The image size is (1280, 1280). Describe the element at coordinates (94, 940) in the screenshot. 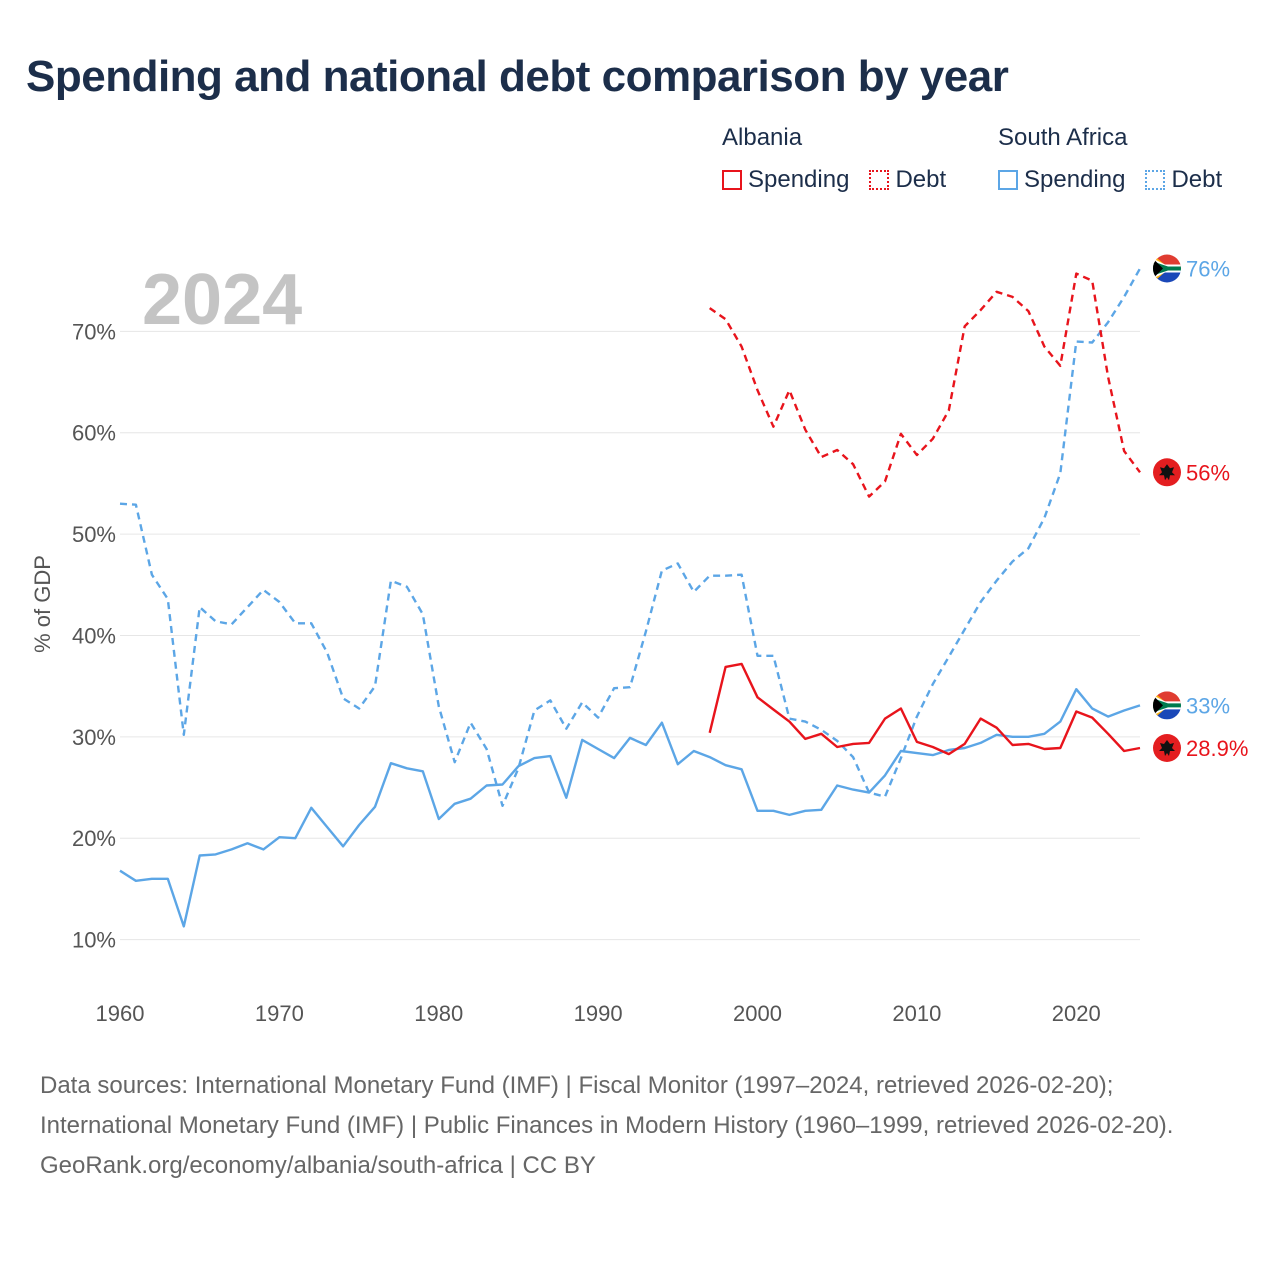

I see `y-tick-label: 10%` at that location.